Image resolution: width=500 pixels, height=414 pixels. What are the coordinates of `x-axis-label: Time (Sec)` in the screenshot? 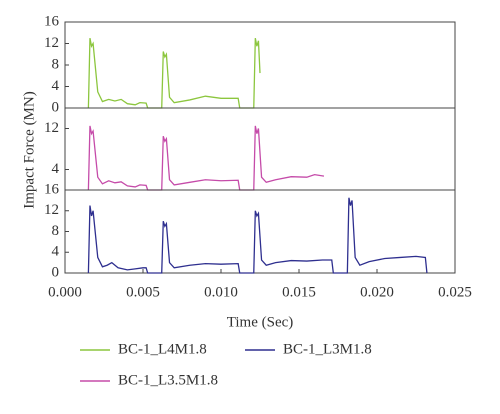 It's located at (260, 322).